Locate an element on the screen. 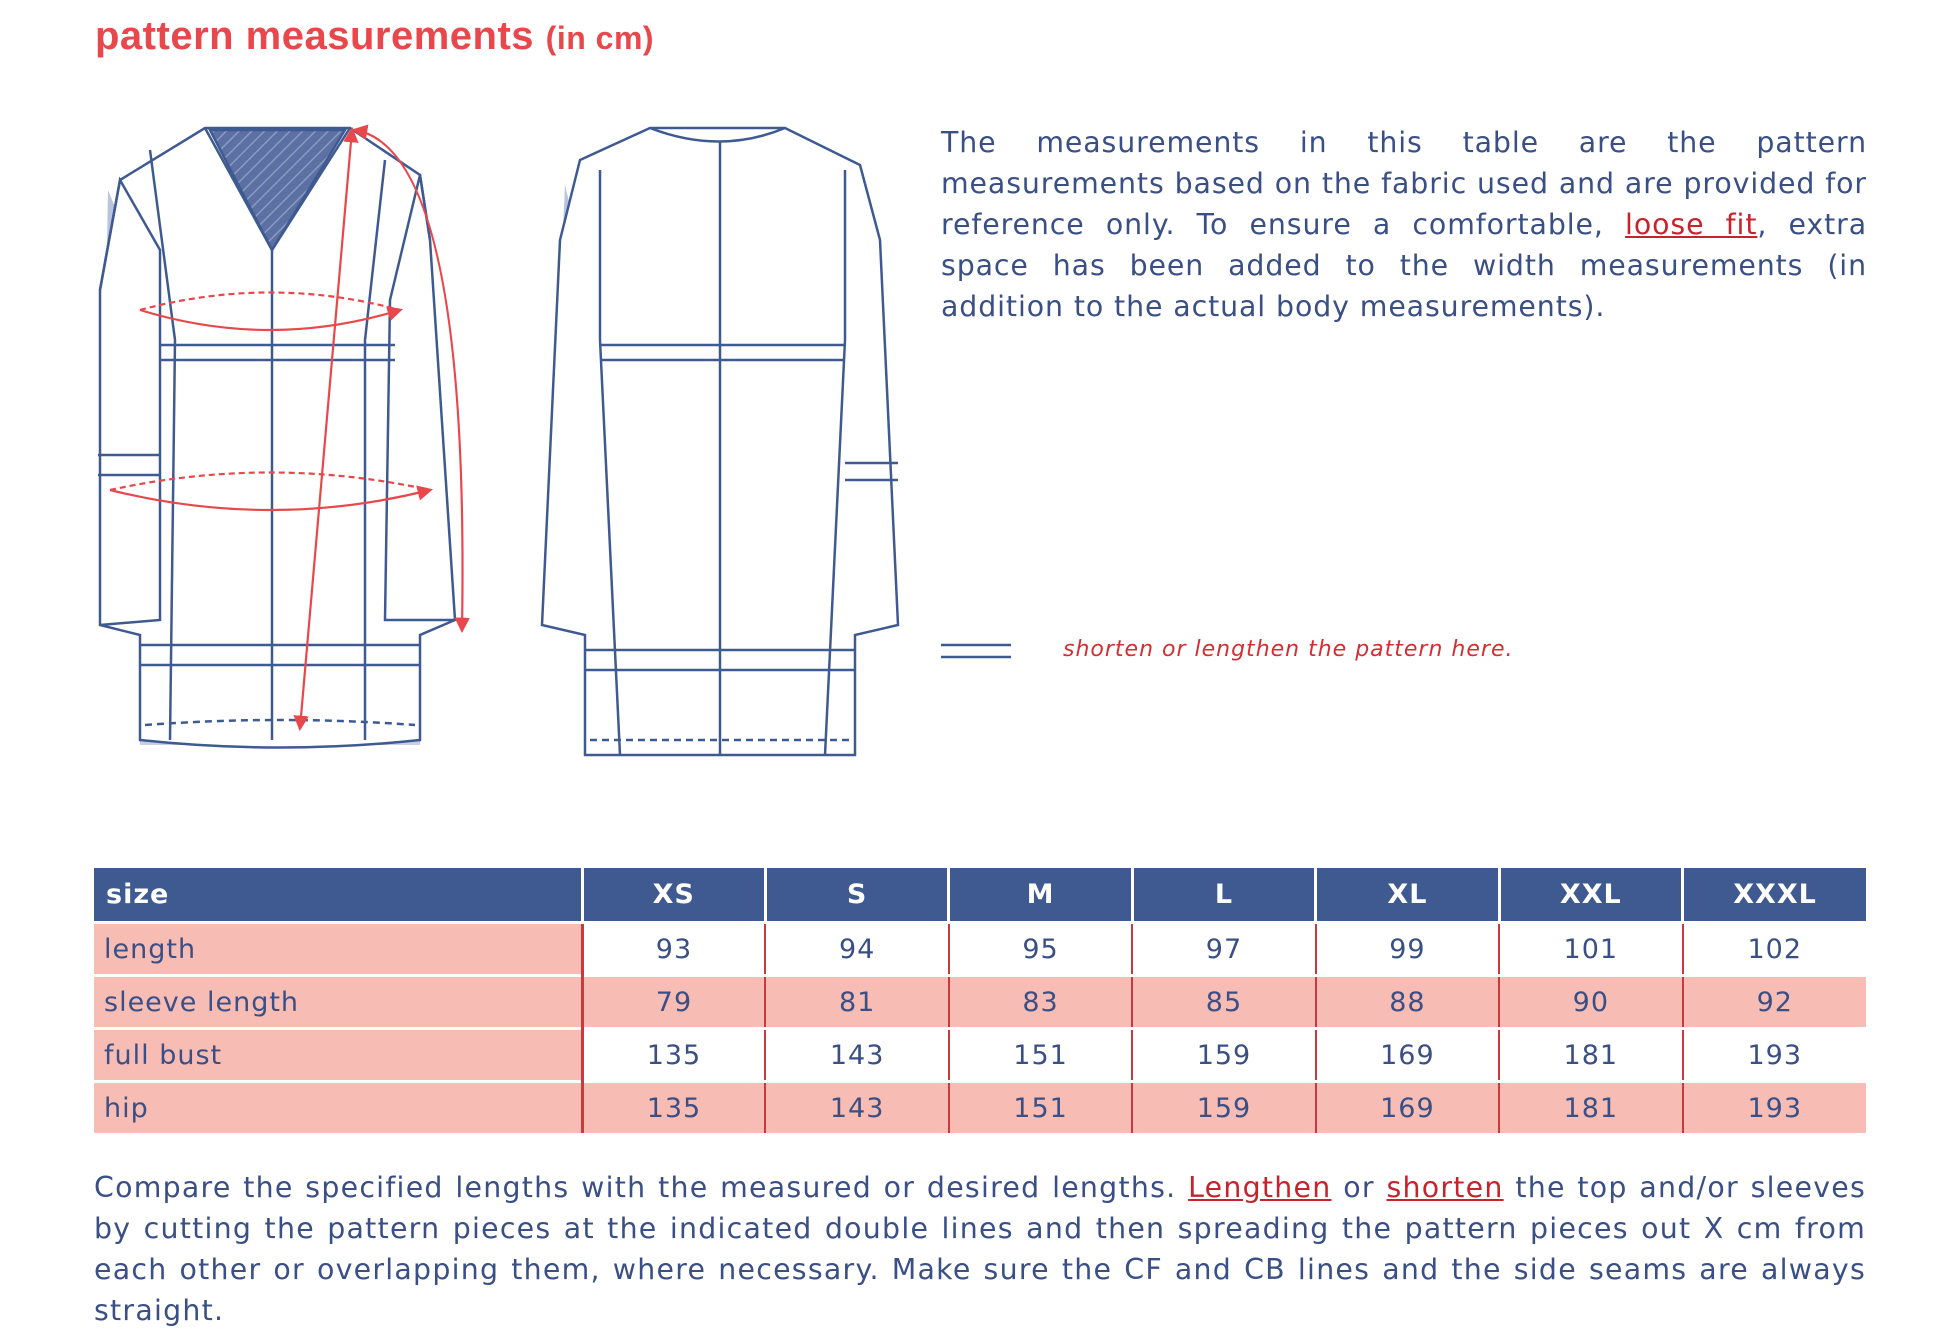 This screenshot has width=1938, height=1331. table-row-length: length 93 94 95 97 99 101 102 is located at coordinates (980, 948).